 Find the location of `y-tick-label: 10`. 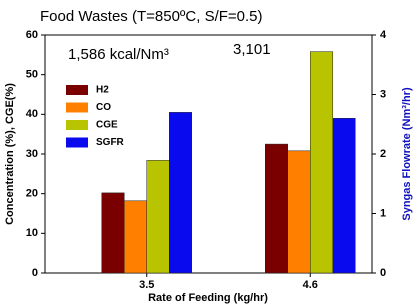

y-tick-label: 10 is located at coordinates (32, 233).